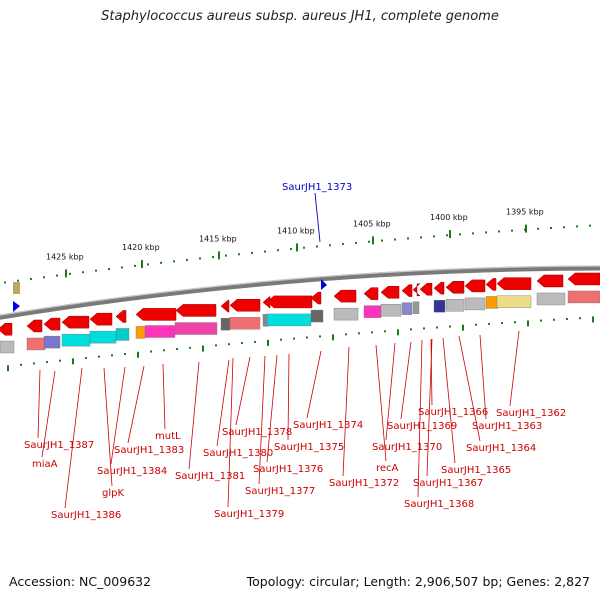 This screenshot has width=600, height=600. I want to click on gene-label: SaurJH1_1369, so click(422, 426).